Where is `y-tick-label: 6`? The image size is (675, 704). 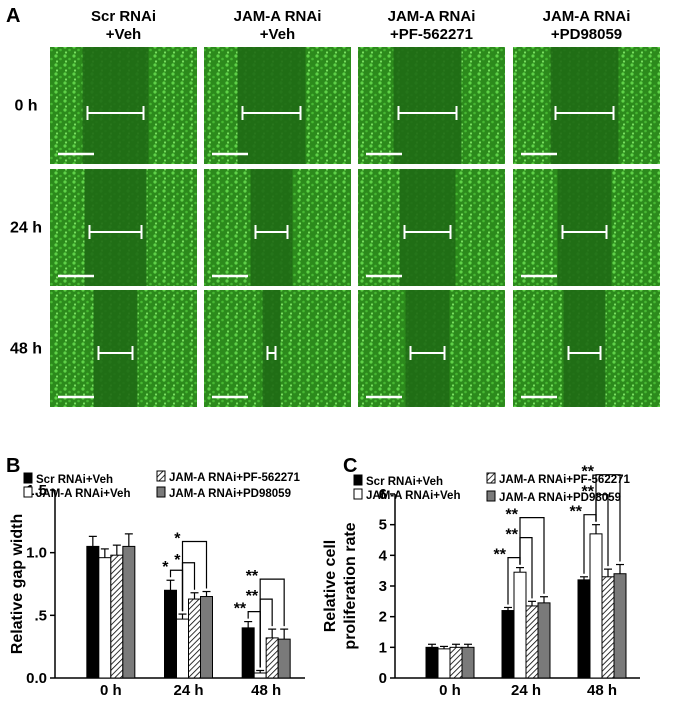 y-tick-label: 6 is located at coordinates (383, 494).